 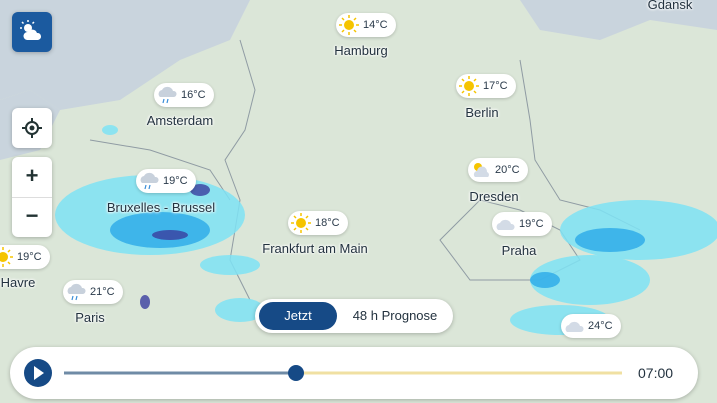 I want to click on temperature: 20°C, so click(x=507, y=170).